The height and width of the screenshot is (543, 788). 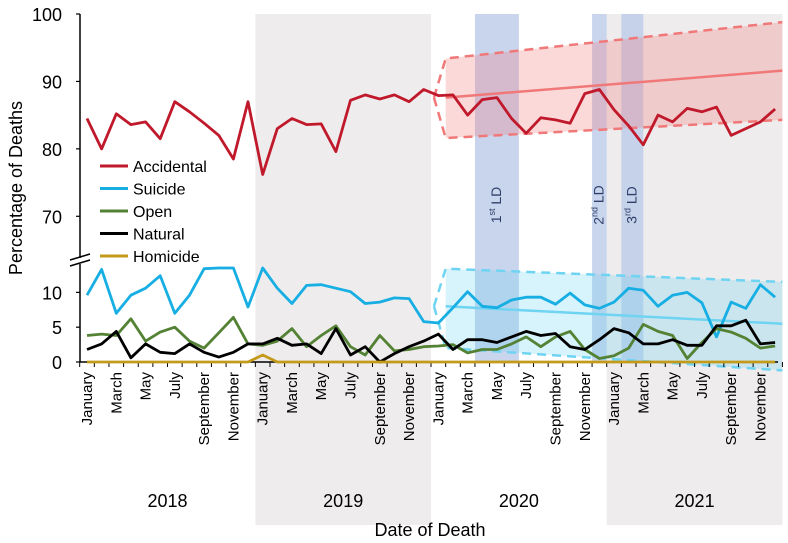 I want to click on year-label-2020: 2020, so click(x=519, y=501).